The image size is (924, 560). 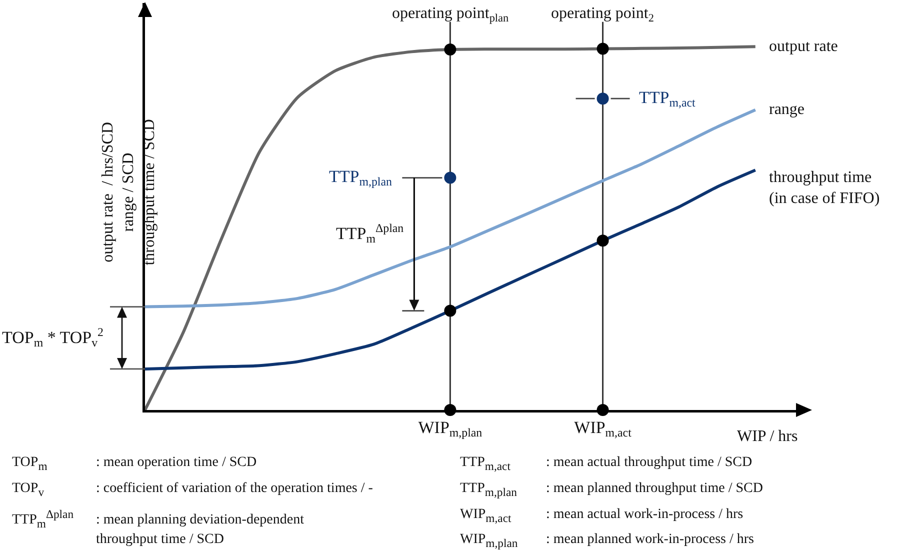 I want to click on text: WIP$_{m,plan}$ : mean planned work-in-process / hrs, so click(x=607, y=541).